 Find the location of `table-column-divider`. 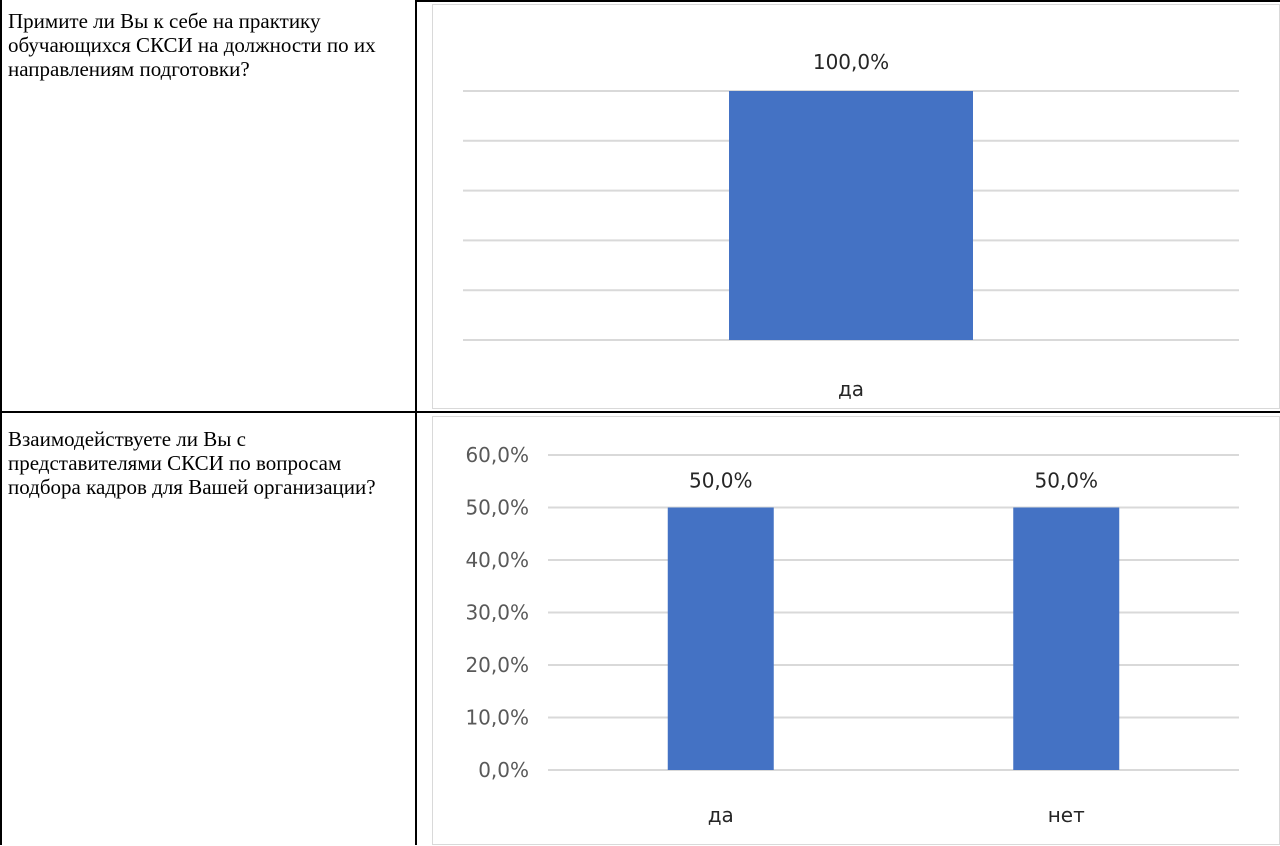

table-column-divider is located at coordinates (416, 422).